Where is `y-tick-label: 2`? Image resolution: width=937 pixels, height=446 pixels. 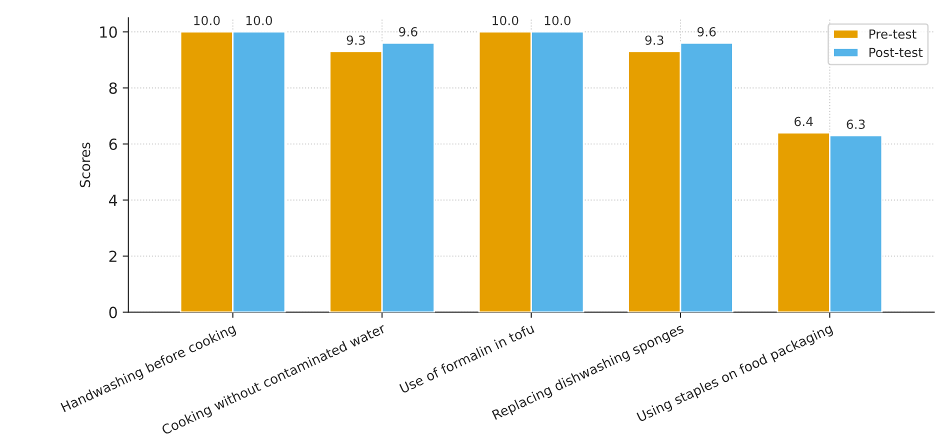 y-tick-label: 2 is located at coordinates (112, 256).